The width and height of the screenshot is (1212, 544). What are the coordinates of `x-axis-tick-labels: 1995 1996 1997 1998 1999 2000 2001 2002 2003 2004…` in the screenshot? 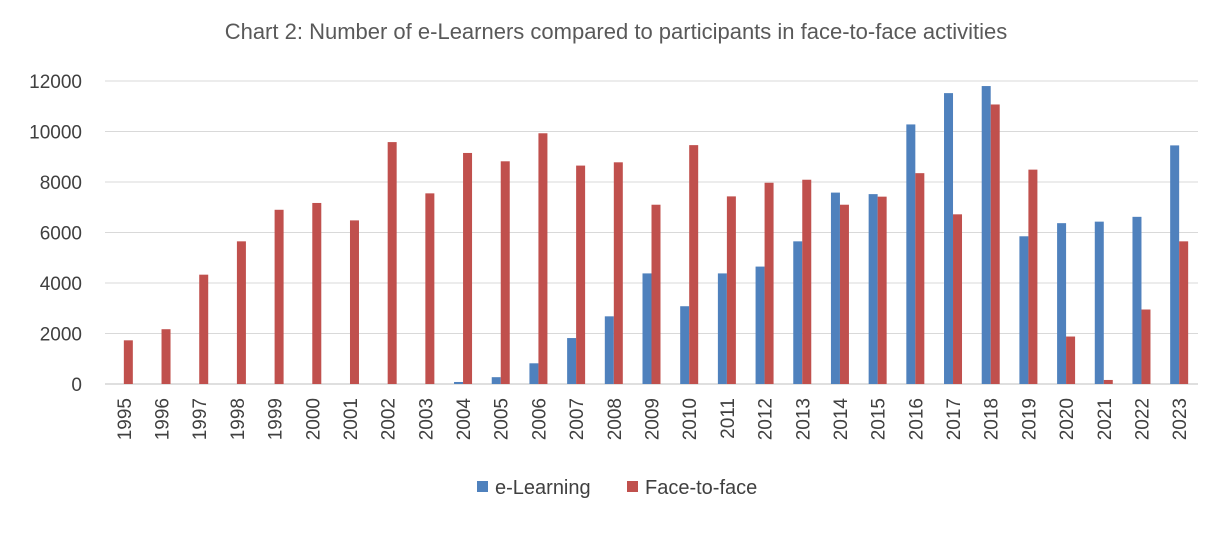 It's located at (653, 419).